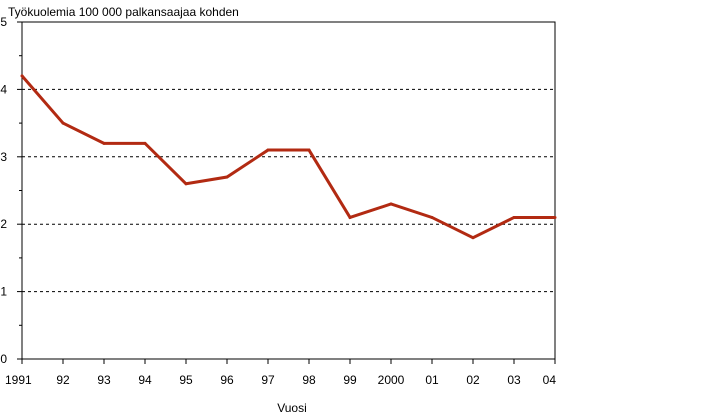 Image resolution: width=710 pixels, height=416 pixels. I want to click on x-tick-label: 99, so click(350, 380).